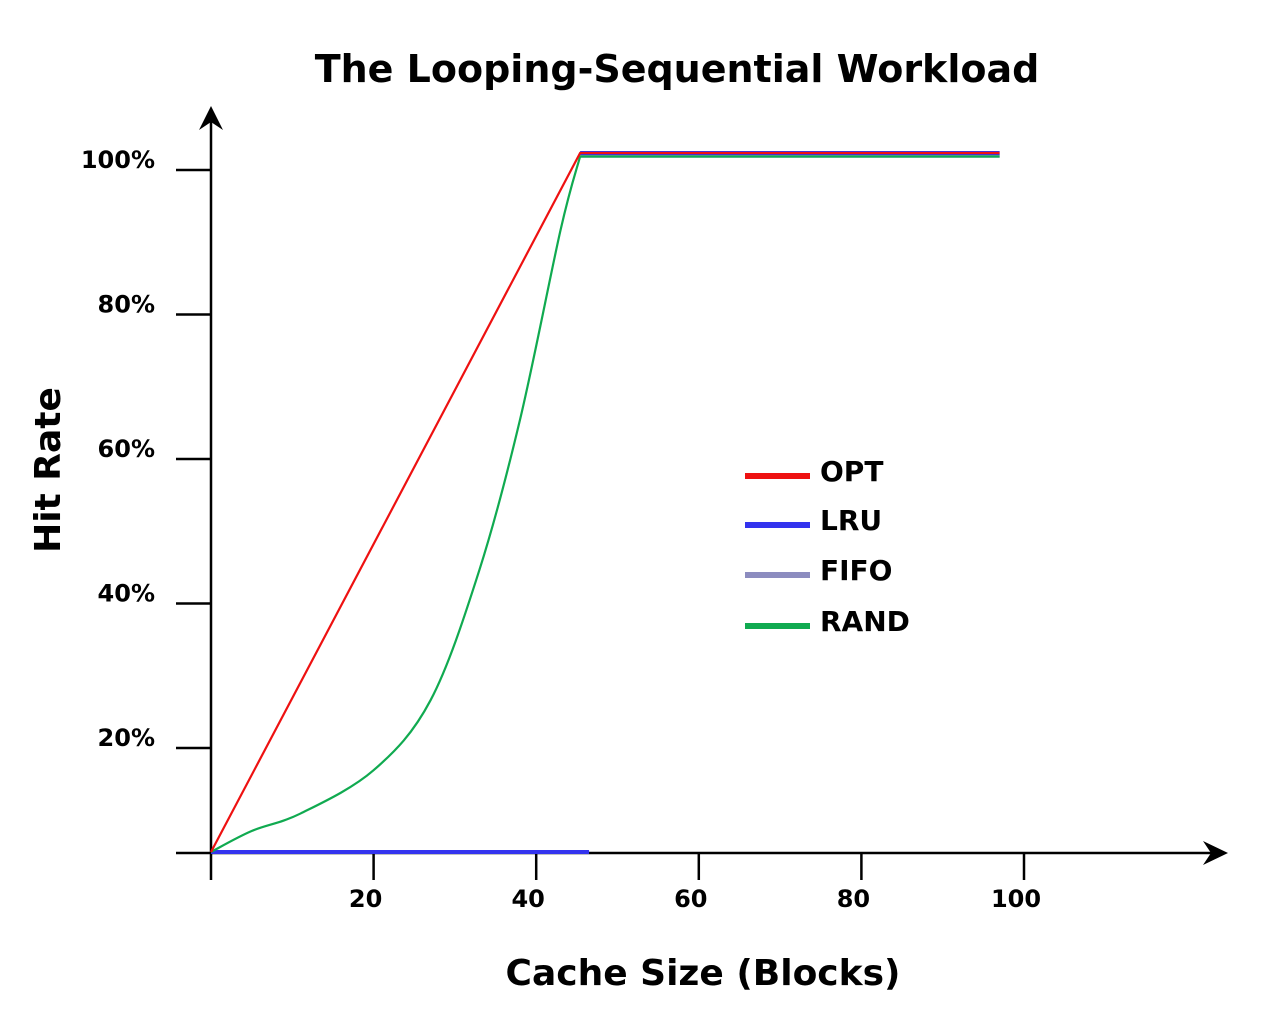  I want to click on chart-title: The Looping-Sequential Workload, so click(677, 69).